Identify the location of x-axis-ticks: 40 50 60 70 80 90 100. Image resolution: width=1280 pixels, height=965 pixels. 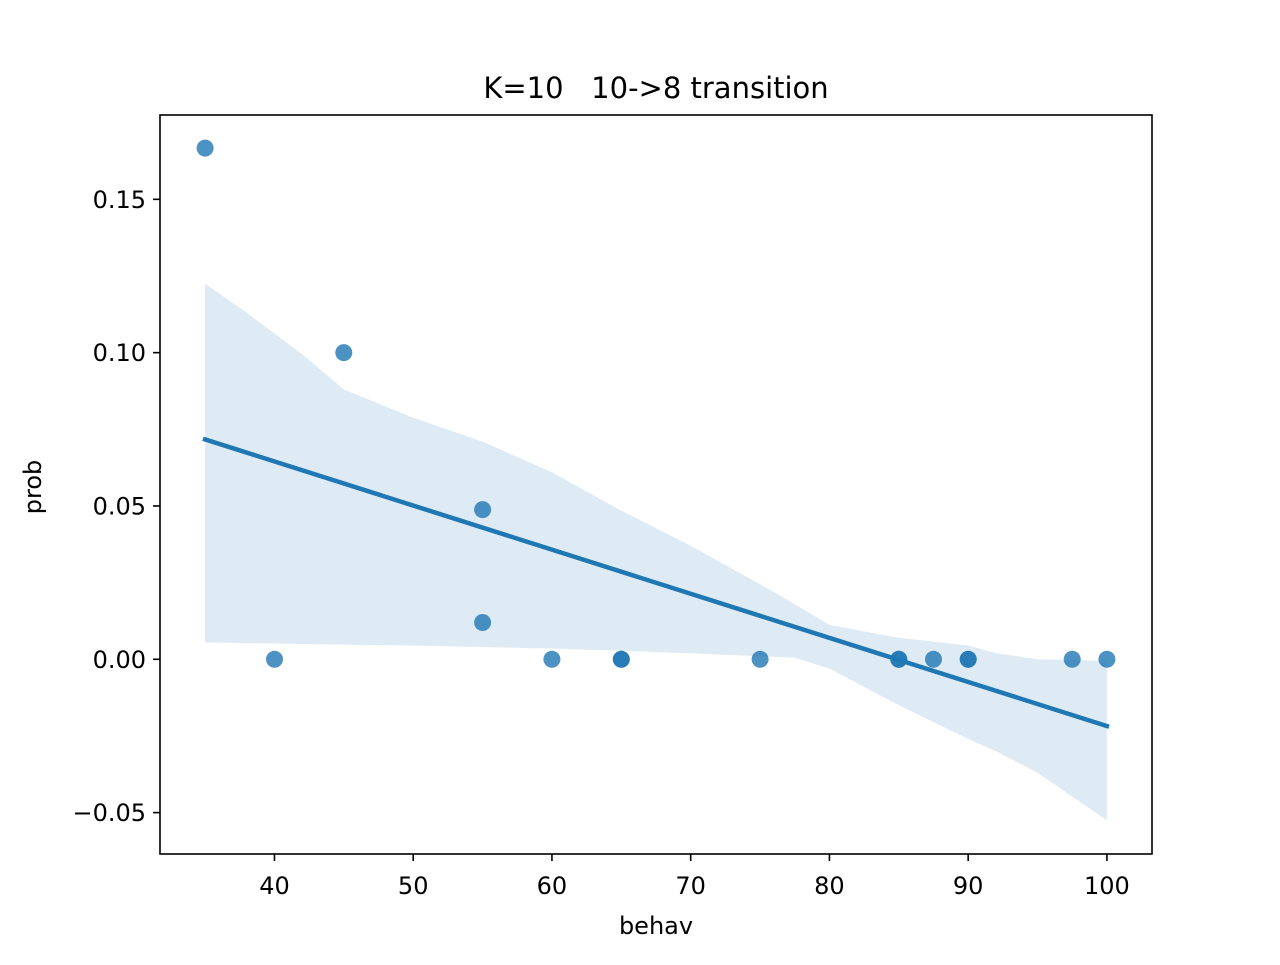
(694, 877).